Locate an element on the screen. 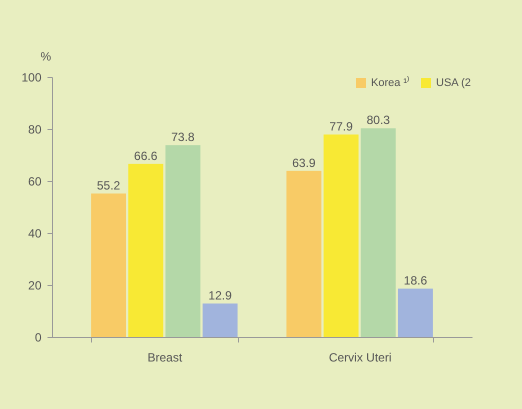 The image size is (522, 409). data-label: 80.3 is located at coordinates (378, 120).